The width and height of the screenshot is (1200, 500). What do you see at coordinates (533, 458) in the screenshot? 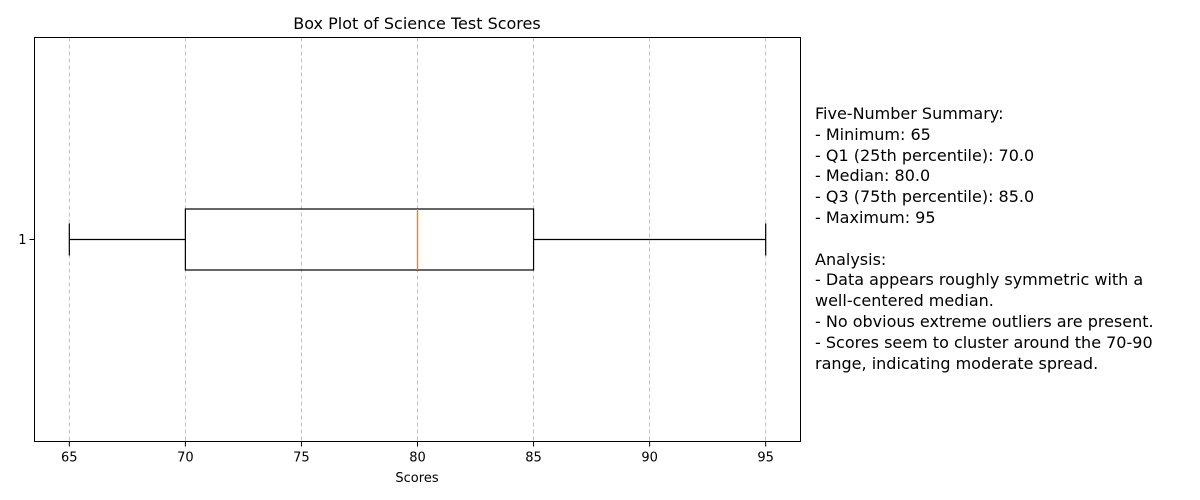
I see `x-tick-label: 85` at bounding box center [533, 458].